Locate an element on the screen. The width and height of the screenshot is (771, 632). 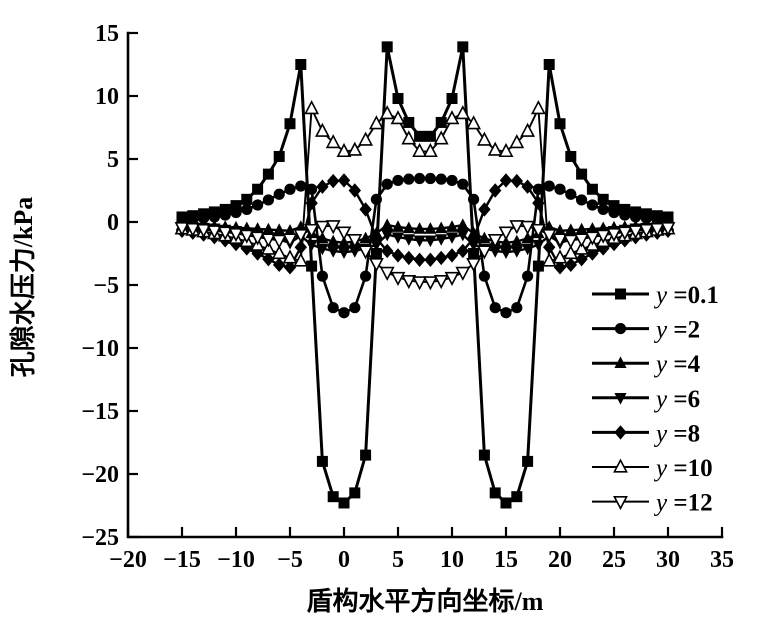
y-tick-label: −25 is located at coordinates (100, 538).